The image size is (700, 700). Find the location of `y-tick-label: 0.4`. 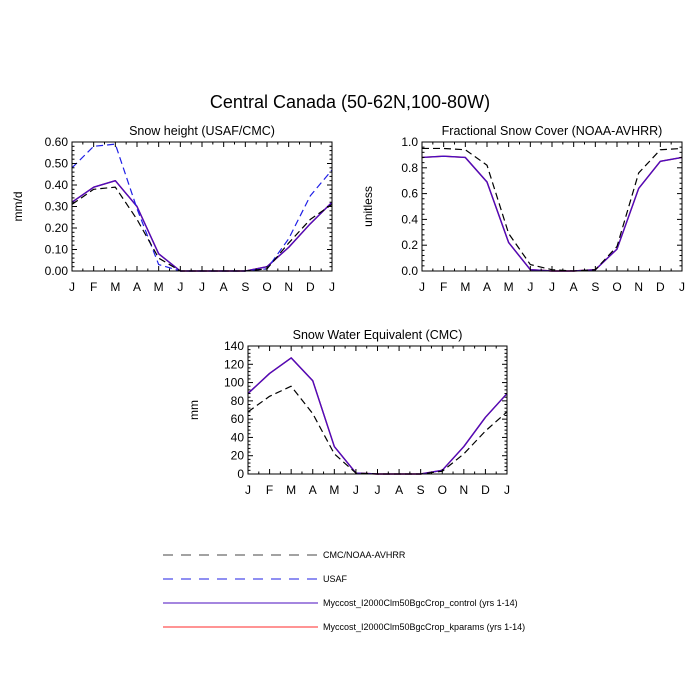

y-tick-label: 0.4 is located at coordinates (409, 219).